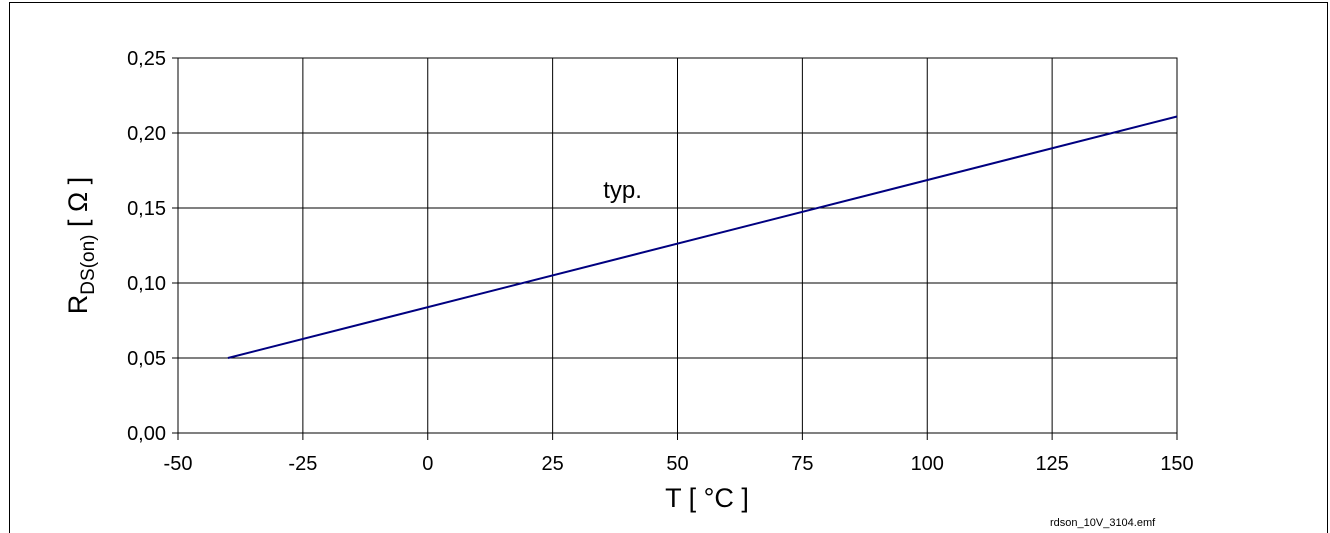 Image resolution: width=1330 pixels, height=533 pixels. Describe the element at coordinates (146, 434) in the screenshot. I see `y-tick-label: 0,00` at that location.